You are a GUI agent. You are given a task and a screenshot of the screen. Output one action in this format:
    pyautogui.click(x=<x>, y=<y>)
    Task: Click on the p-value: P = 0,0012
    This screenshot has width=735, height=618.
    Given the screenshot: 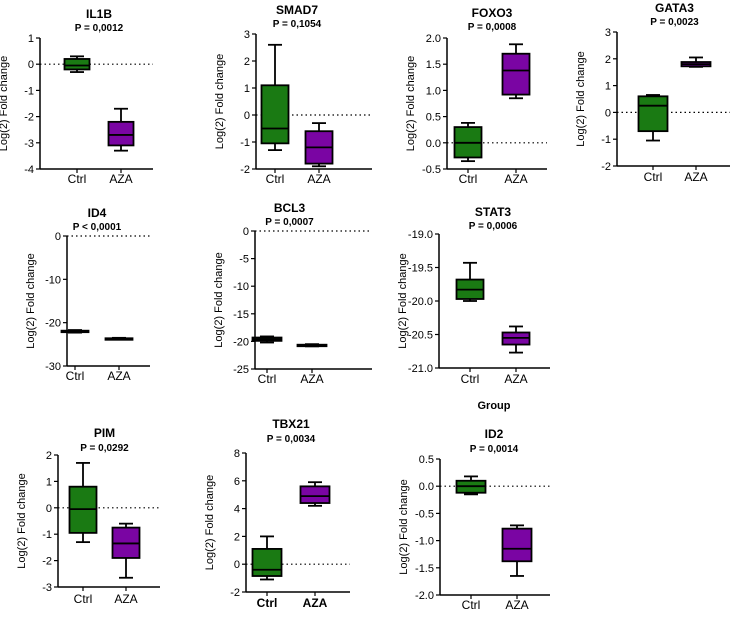 What is the action you would take?
    pyautogui.click(x=99, y=28)
    